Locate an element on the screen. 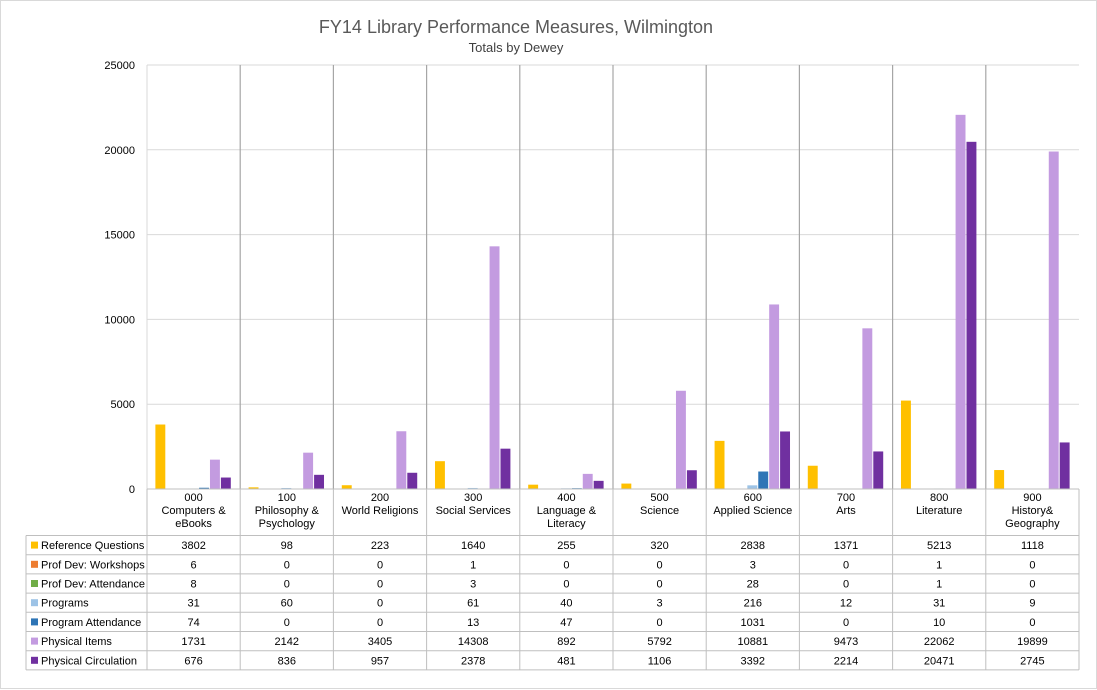  category-label: eBooks is located at coordinates (193, 524).